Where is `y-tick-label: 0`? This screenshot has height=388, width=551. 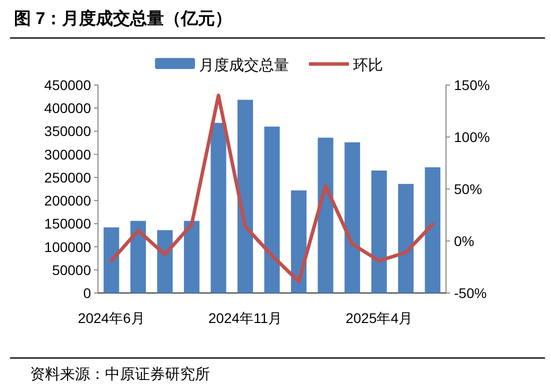
y-tick-label: 0 is located at coordinates (87, 293).